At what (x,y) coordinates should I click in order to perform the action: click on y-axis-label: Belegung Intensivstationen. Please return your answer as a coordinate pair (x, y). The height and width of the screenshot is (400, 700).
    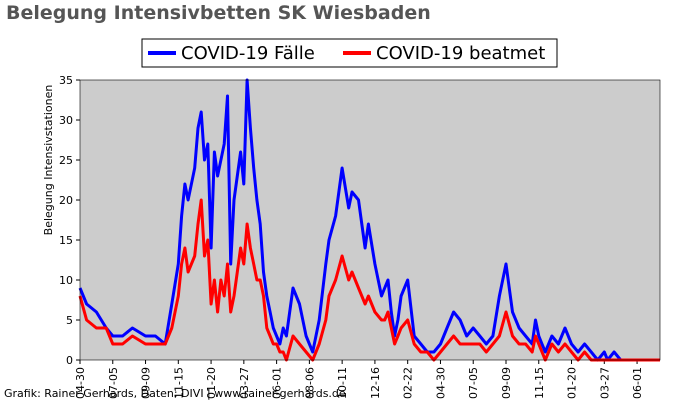
    Looking at the image, I should click on (48, 160).